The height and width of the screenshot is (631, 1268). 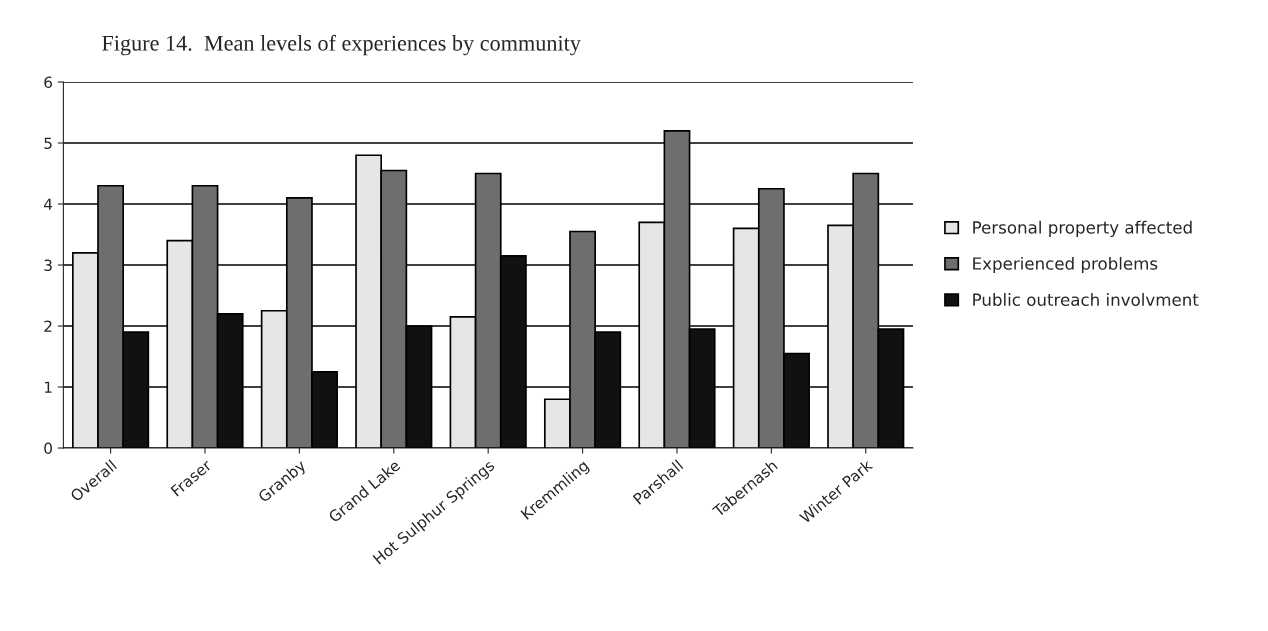 I want to click on legend-label: Public outreach involvment, so click(x=1086, y=299).